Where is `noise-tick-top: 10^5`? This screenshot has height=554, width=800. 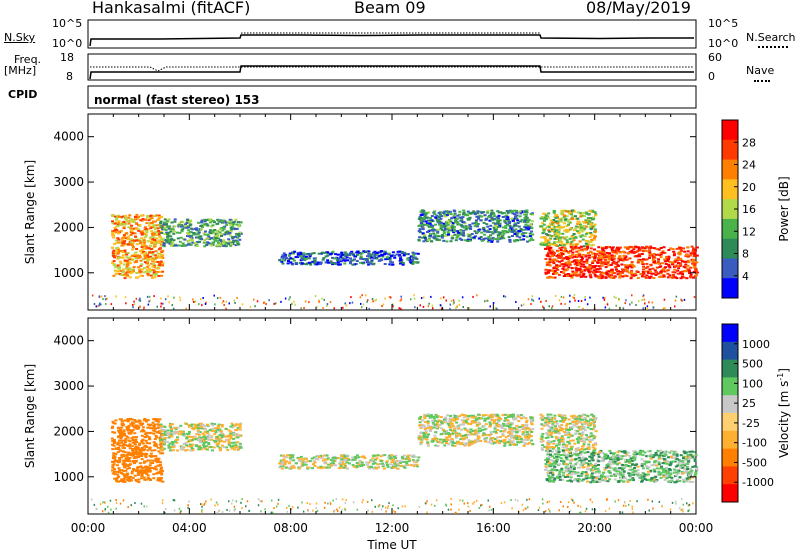 noise-tick-top: 10^5 is located at coordinates (67, 23).